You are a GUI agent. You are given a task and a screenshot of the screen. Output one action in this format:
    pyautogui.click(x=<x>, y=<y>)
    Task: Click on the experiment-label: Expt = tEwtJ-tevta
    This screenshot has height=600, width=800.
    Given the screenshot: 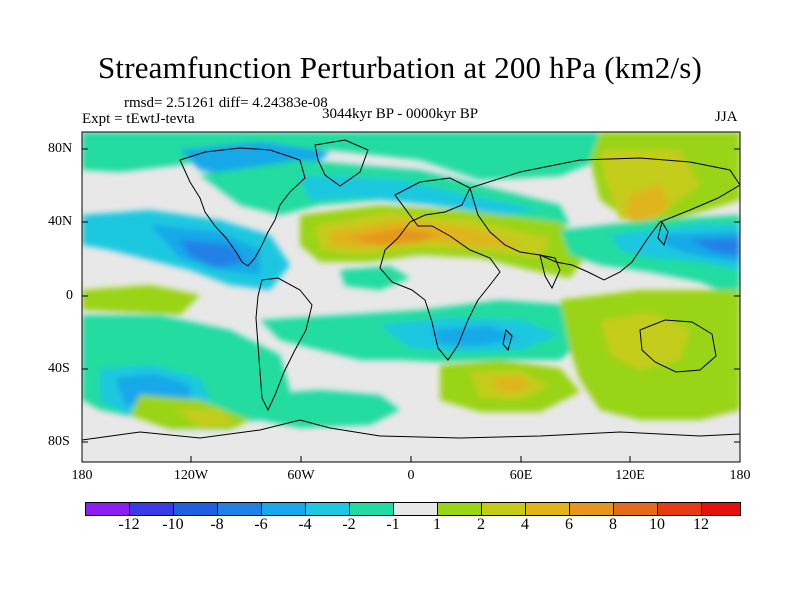 What is the action you would take?
    pyautogui.click(x=138, y=119)
    